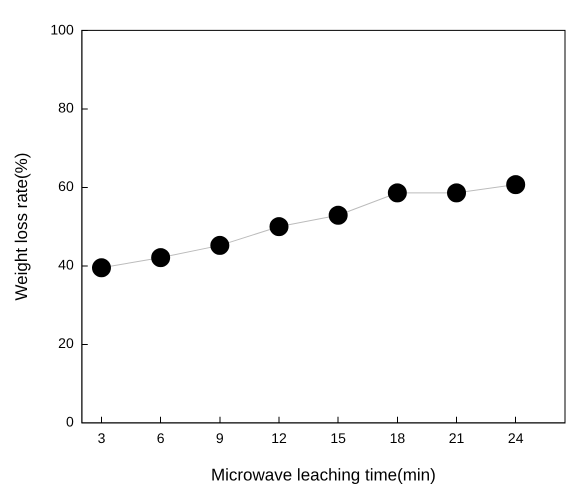 The image size is (583, 498). I want to click on x-tick-label: 24, so click(516, 438).